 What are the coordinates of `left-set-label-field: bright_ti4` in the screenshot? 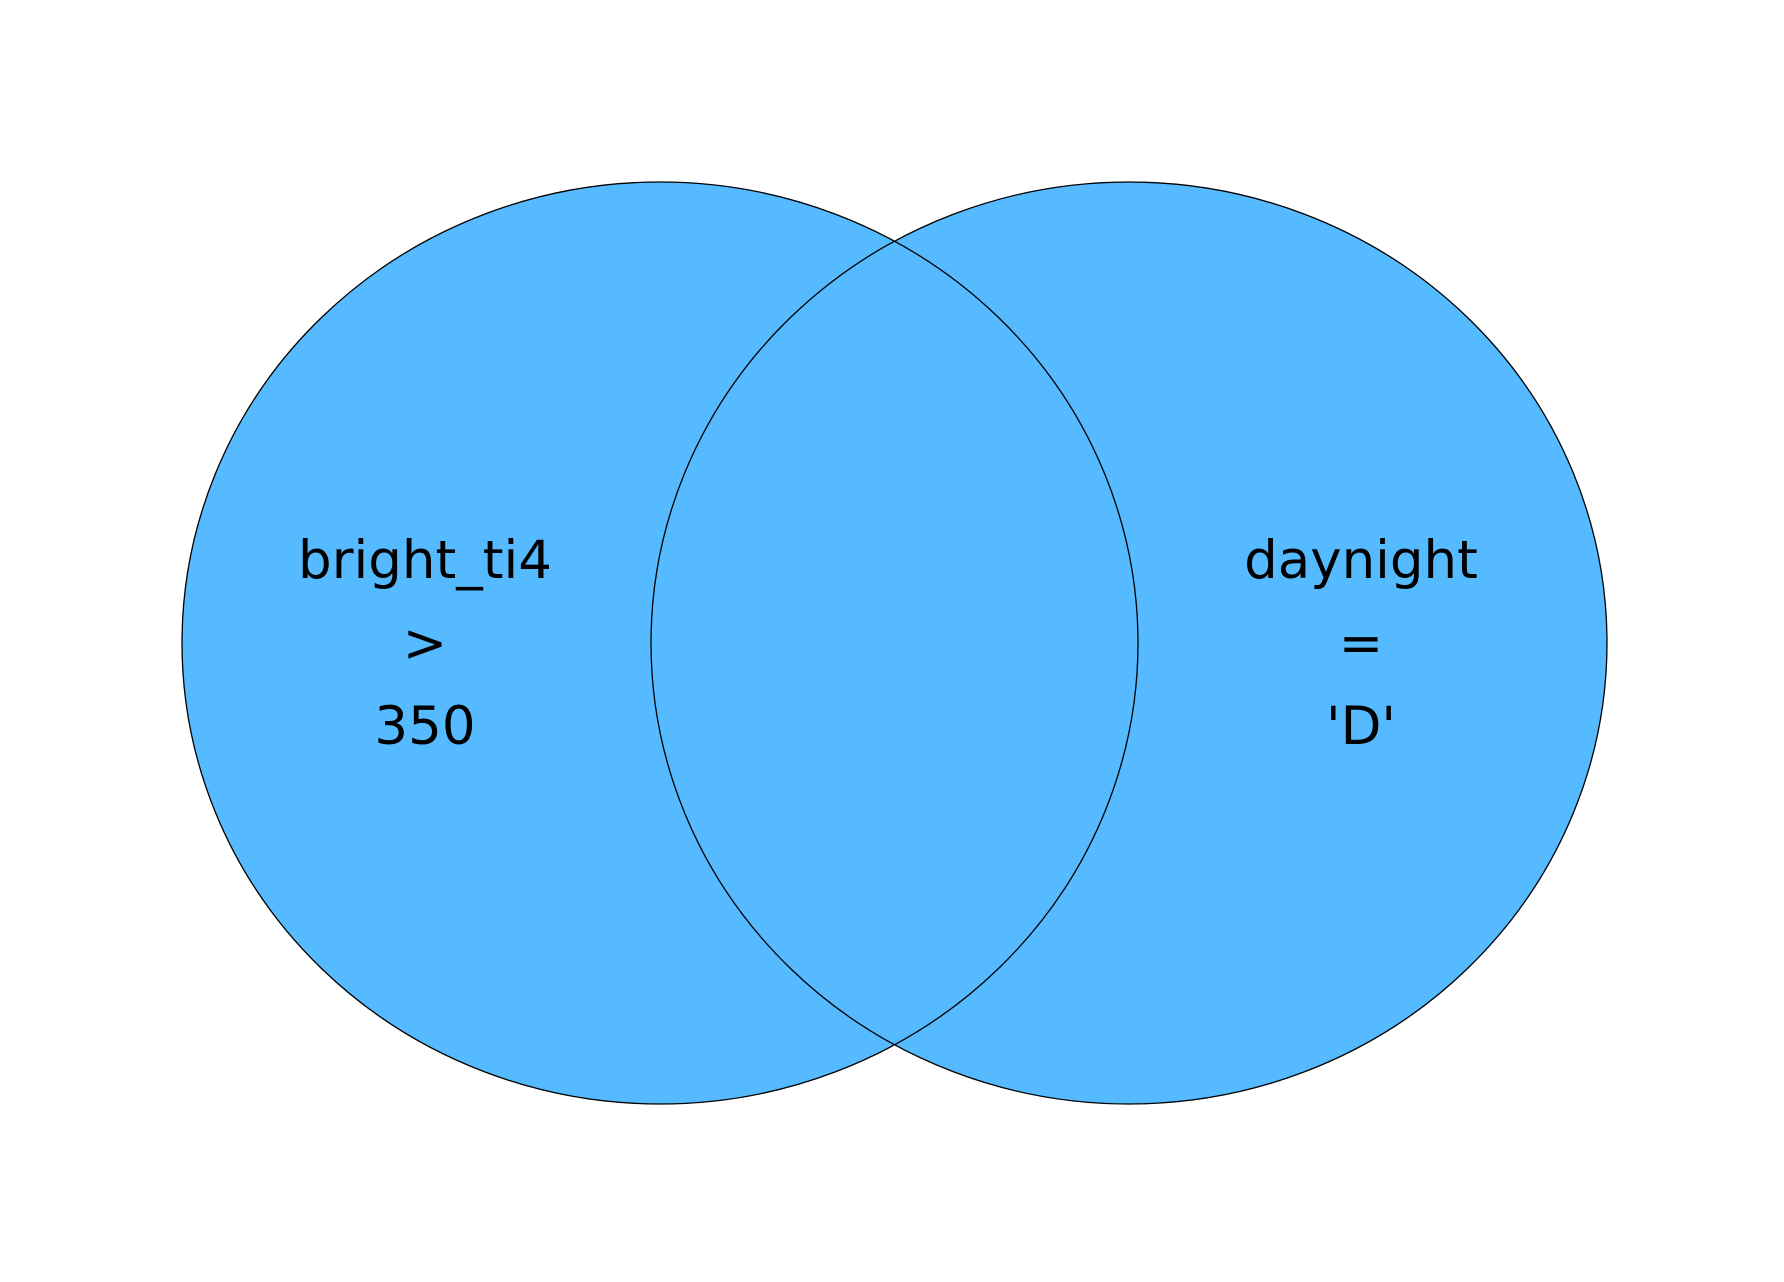 It's located at (425, 560).